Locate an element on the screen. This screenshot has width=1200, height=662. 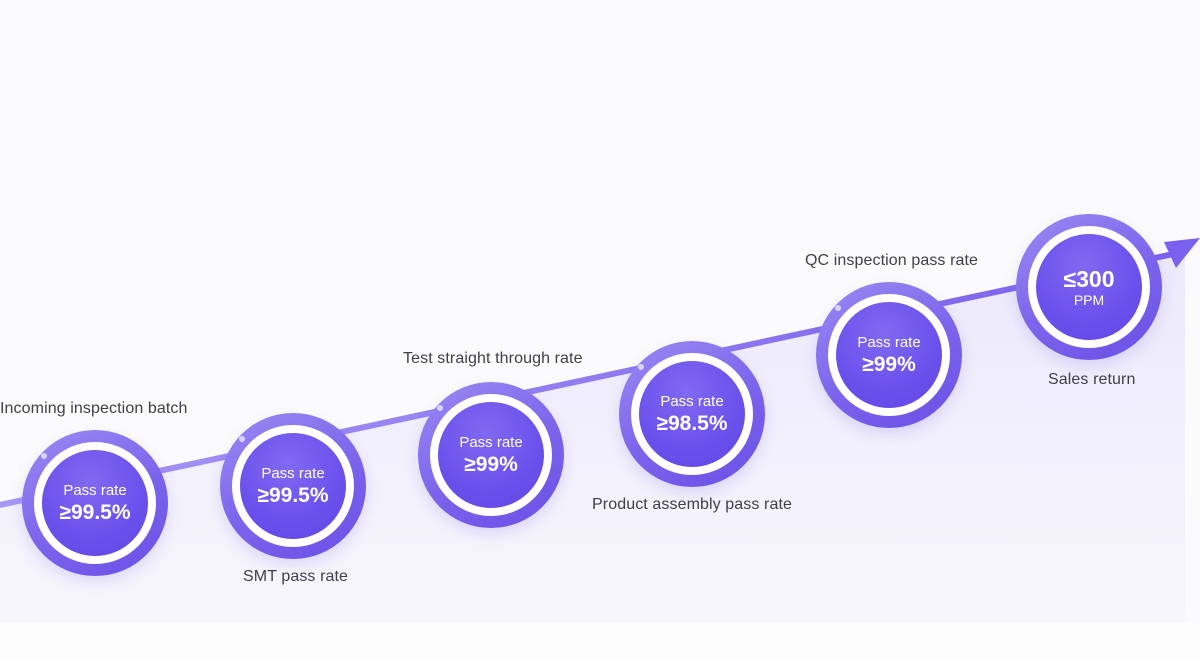
metric-value: ≥98.5% is located at coordinates (692, 423).